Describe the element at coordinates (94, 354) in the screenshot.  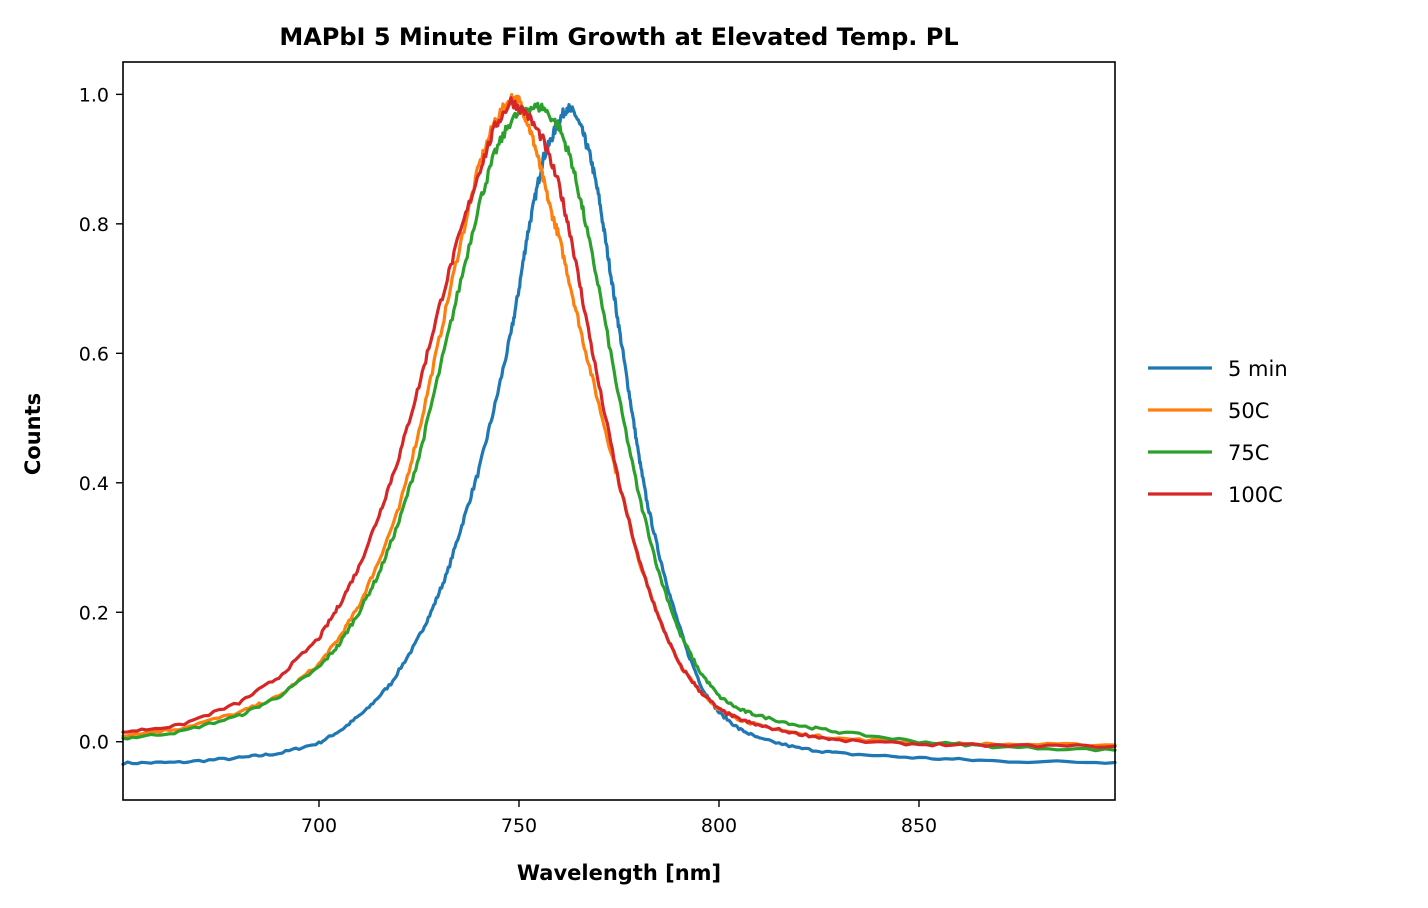
I see `y-tick-label: 0.6` at that location.